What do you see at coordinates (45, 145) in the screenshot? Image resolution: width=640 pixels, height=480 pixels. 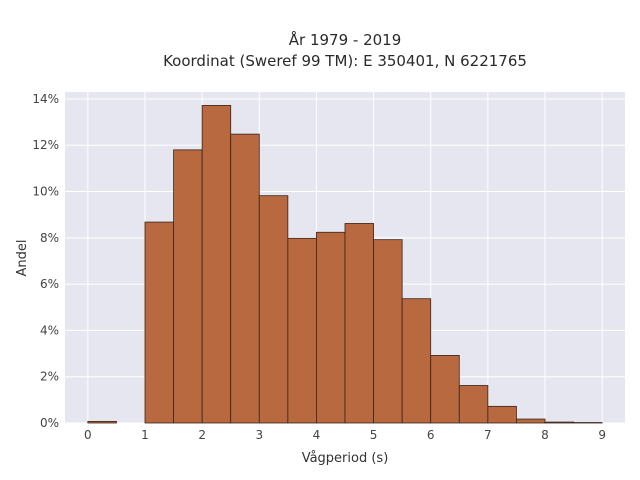 I see `y-tick-label: 12%` at bounding box center [45, 145].